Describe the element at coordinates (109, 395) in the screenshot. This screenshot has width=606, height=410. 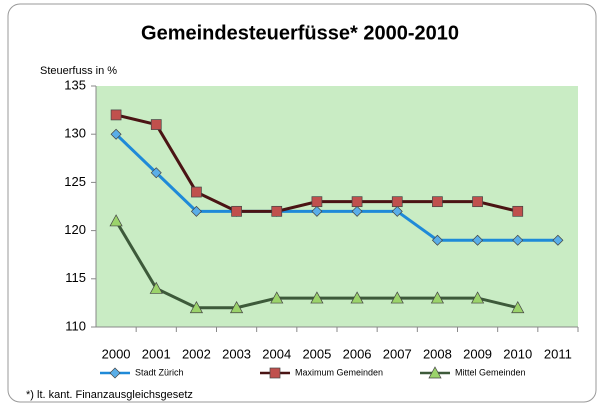
I see `footnote: *) lt. kant. Finanzausgleichsgesetz` at that location.